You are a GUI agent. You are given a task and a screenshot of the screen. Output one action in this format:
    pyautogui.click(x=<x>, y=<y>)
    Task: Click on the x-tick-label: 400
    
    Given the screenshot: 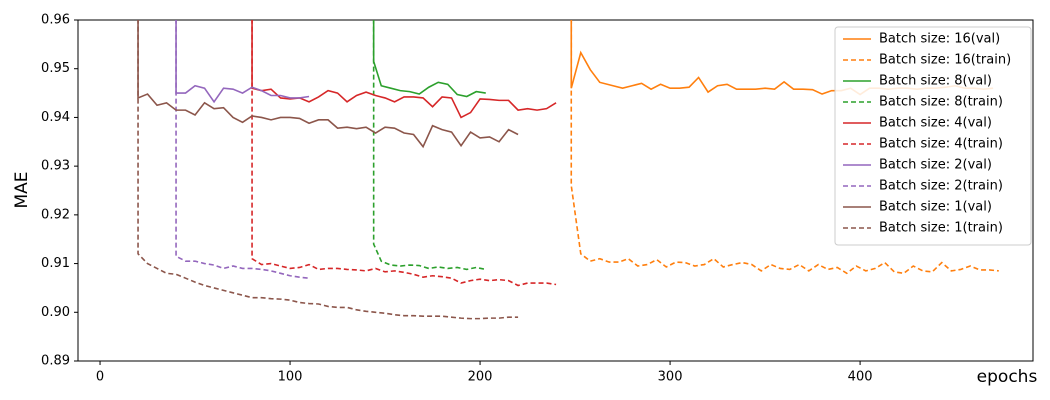 What is the action you would take?
    pyautogui.click(x=860, y=377)
    